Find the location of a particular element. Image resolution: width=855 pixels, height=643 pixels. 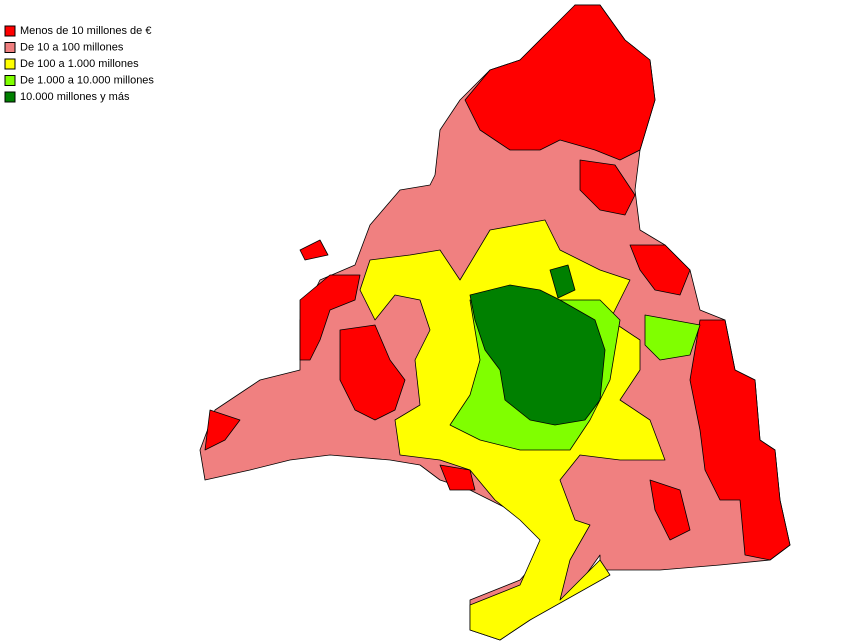

legend-label: 10.000 millones y más is located at coordinates (75, 97).